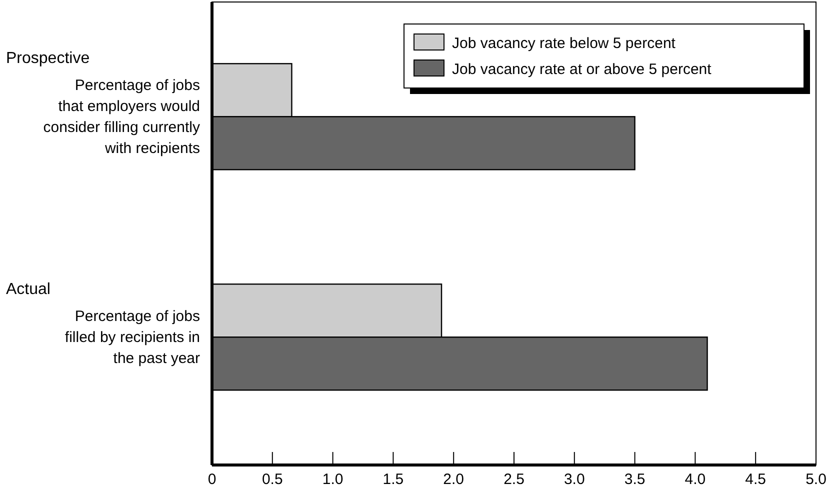  What do you see at coordinates (121, 117) in the screenshot?
I see `y-tick-label: Percentage of jobs that employers would consider filling currently with recipients` at bounding box center [121, 117].